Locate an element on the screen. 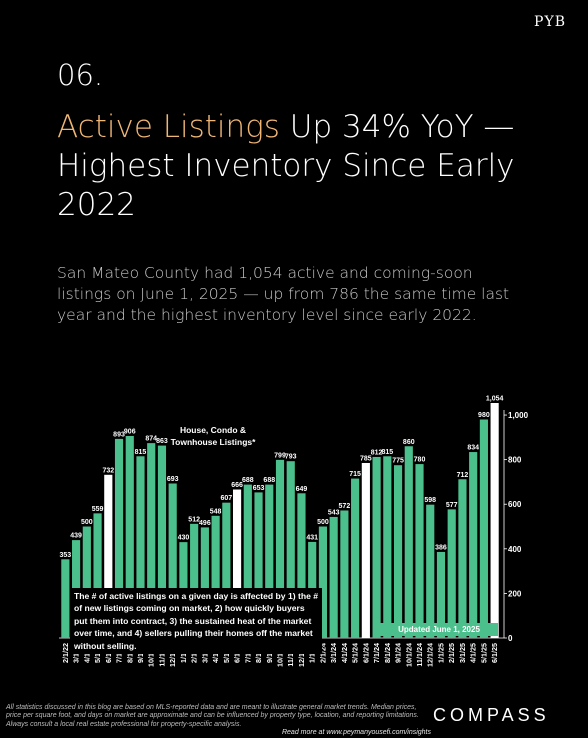 The width and height of the screenshot is (588, 738). bar-value-label: 496 is located at coordinates (205, 523).